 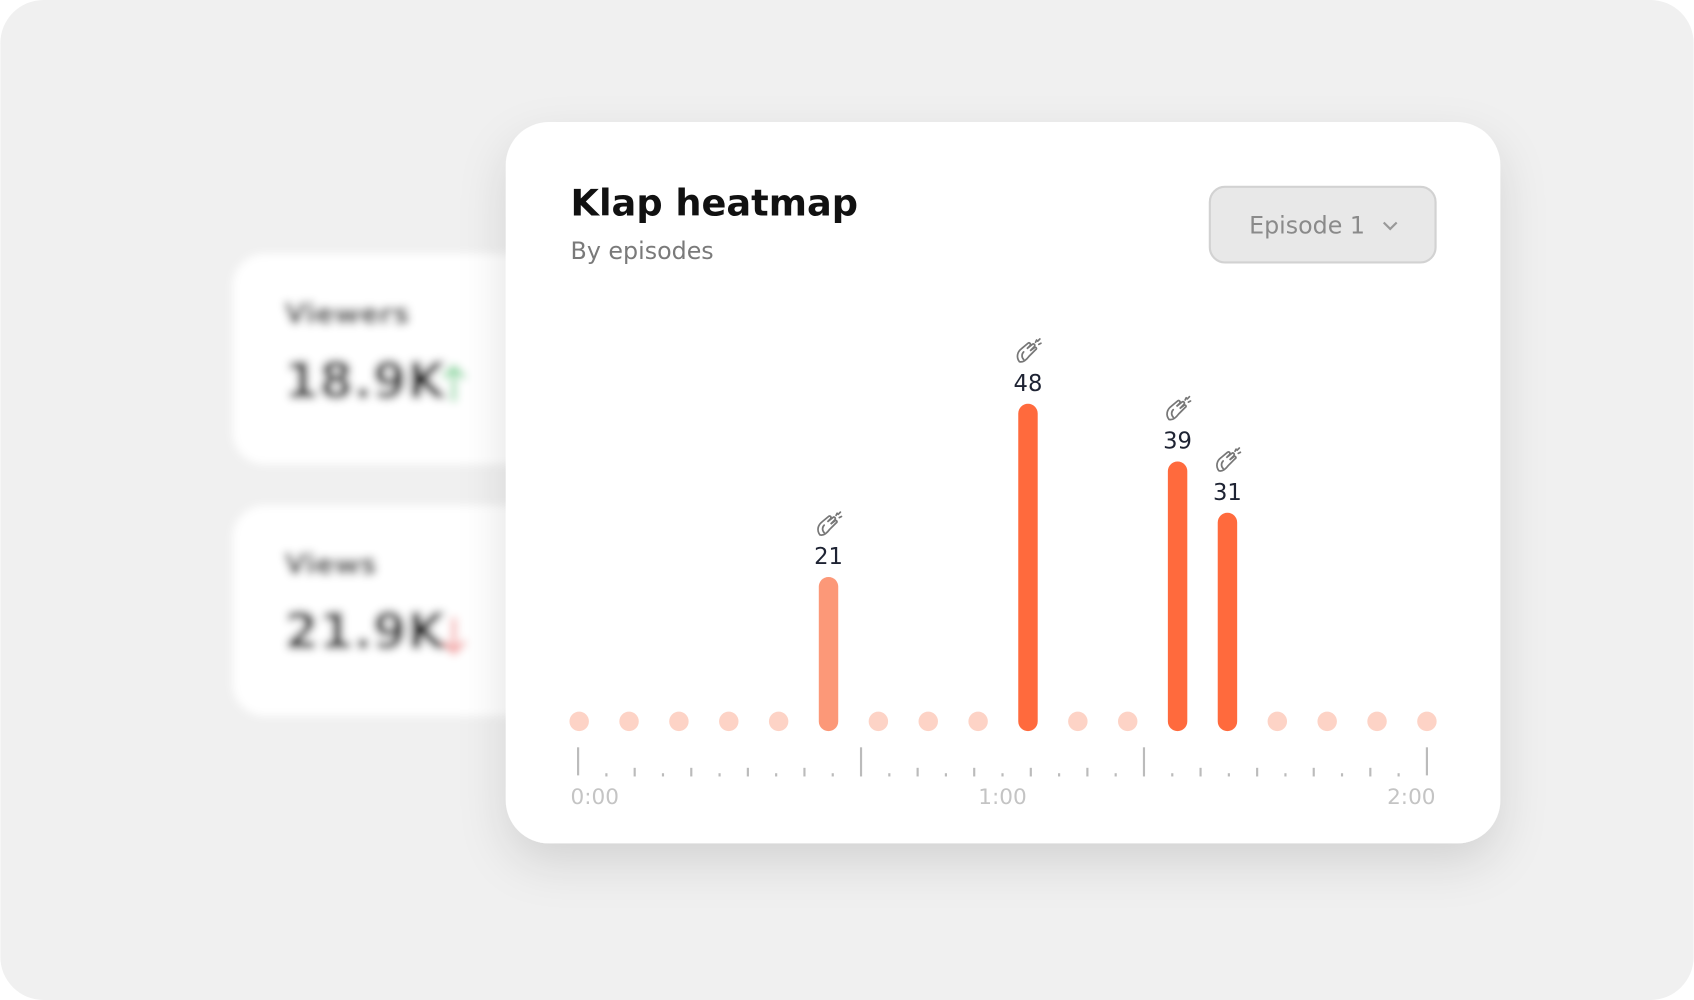 I want to click on card-label: Viewers, so click(x=346, y=313).